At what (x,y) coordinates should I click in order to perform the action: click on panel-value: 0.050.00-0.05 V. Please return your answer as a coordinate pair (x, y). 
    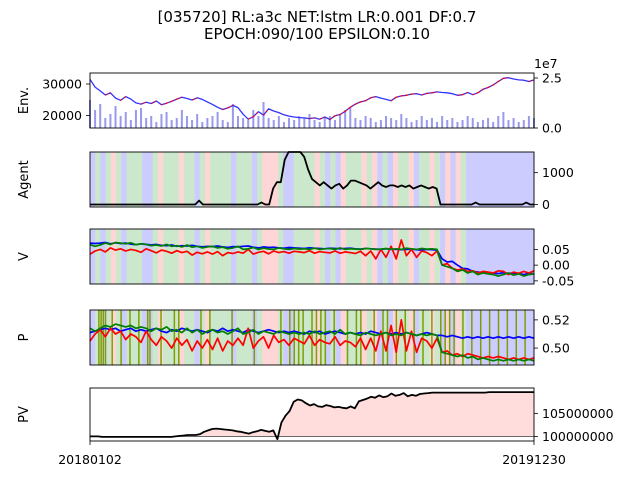
    Looking at the image, I should click on (295, 258).